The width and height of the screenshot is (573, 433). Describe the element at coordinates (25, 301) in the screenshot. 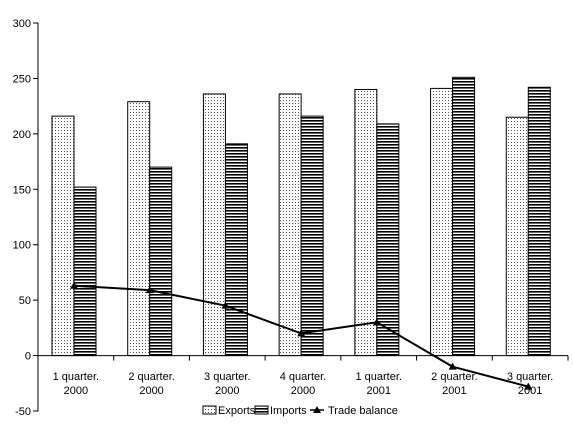

I see `y-tick-label: 50` at that location.